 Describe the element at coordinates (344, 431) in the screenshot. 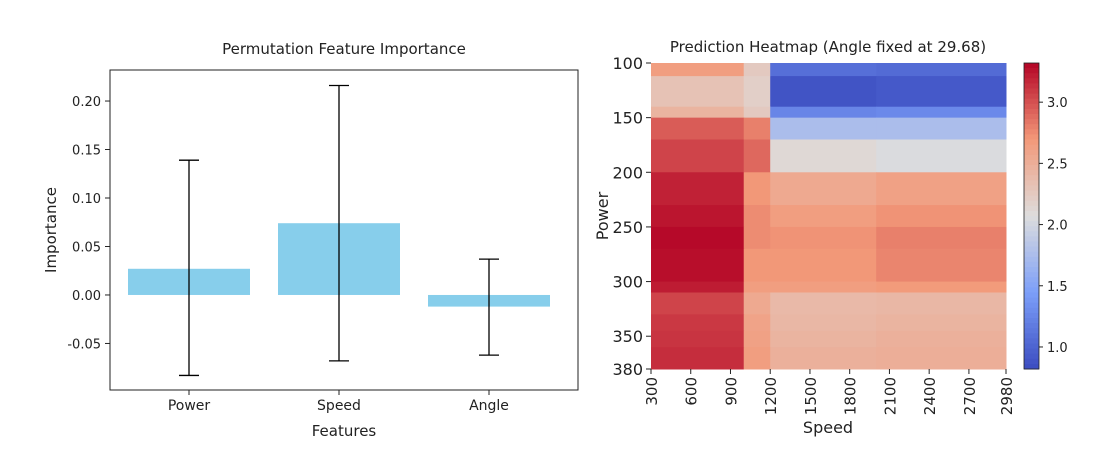

I see `bar-chart-x-axis-label: Features` at that location.